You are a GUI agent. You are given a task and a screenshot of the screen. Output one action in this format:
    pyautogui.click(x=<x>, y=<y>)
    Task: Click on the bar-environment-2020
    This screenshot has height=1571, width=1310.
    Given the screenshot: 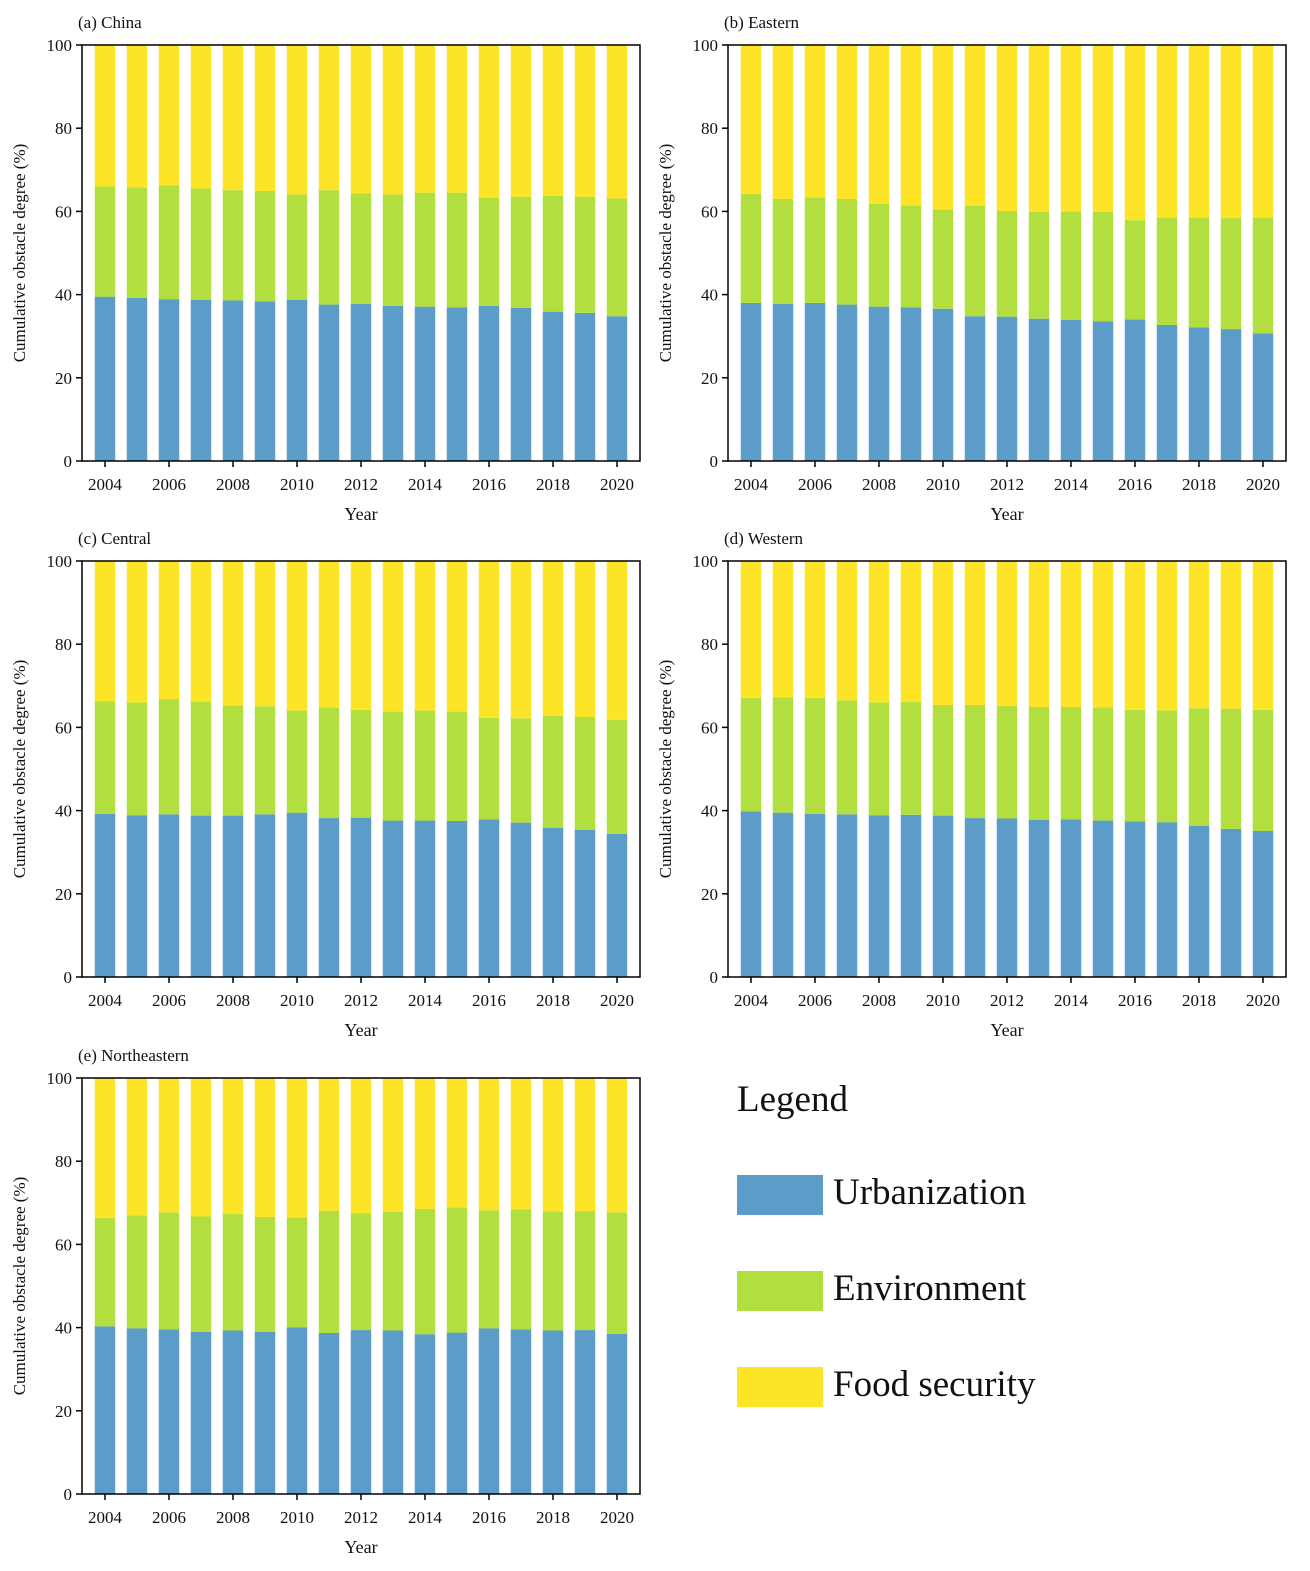 What is the action you would take?
    pyautogui.click(x=617, y=257)
    